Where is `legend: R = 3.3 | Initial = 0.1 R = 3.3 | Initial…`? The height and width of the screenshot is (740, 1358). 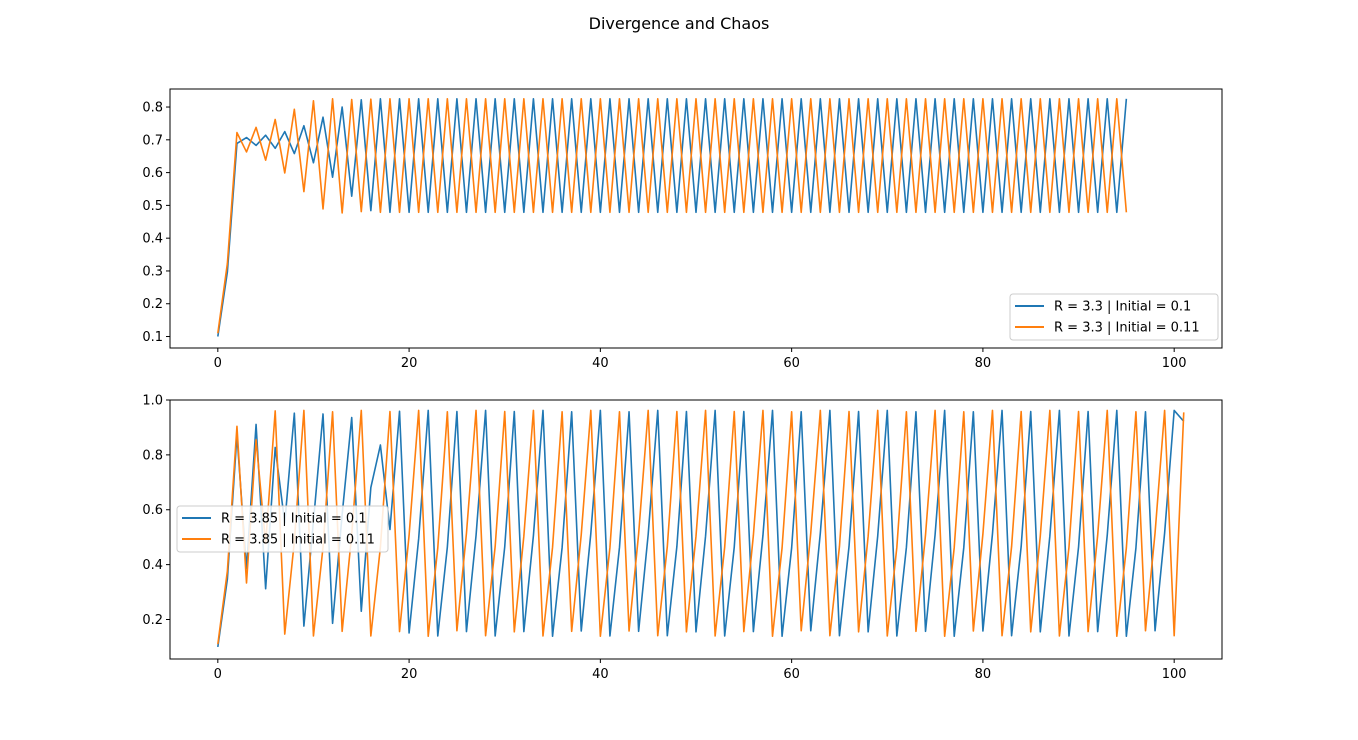
legend: R = 3.3 | Initial = 0.1 R = 3.3 | Initial… is located at coordinates (1114, 317).